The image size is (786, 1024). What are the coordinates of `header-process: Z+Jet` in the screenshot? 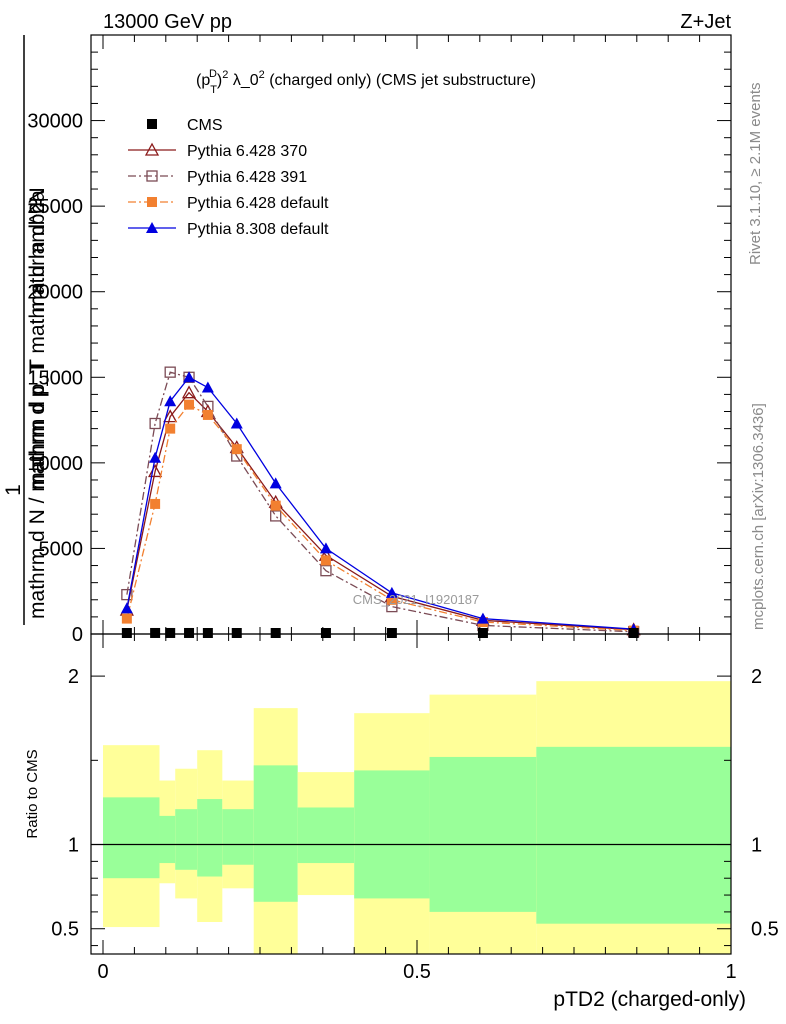 It's located at (705, 22).